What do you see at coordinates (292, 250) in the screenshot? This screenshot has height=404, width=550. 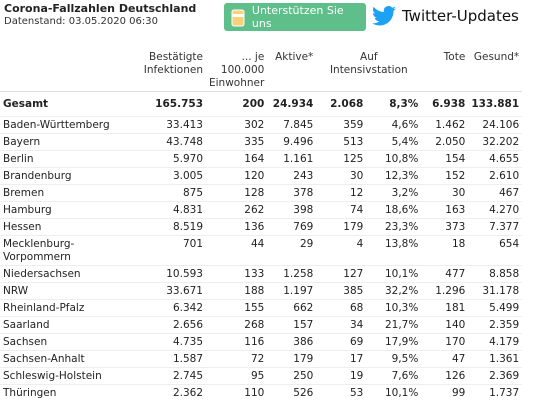 I see `cell: 29` at bounding box center [292, 250].